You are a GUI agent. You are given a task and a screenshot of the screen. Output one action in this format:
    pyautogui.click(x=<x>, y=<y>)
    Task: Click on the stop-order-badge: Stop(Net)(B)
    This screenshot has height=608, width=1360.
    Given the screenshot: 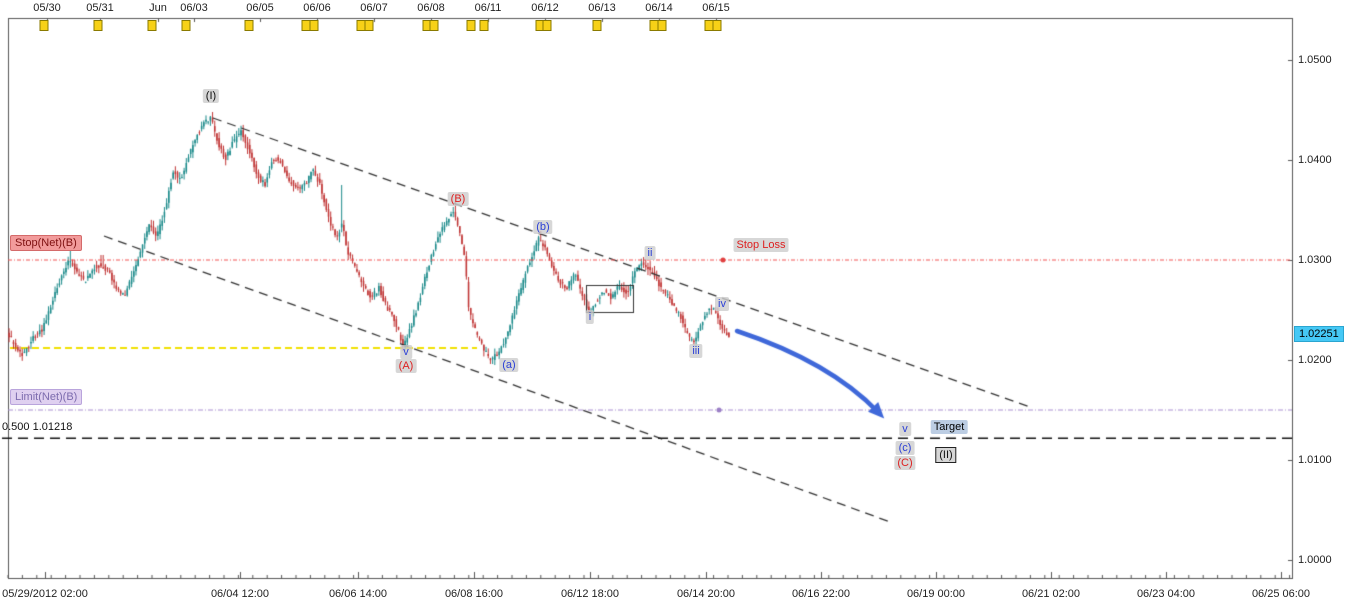 What is the action you would take?
    pyautogui.click(x=46, y=243)
    